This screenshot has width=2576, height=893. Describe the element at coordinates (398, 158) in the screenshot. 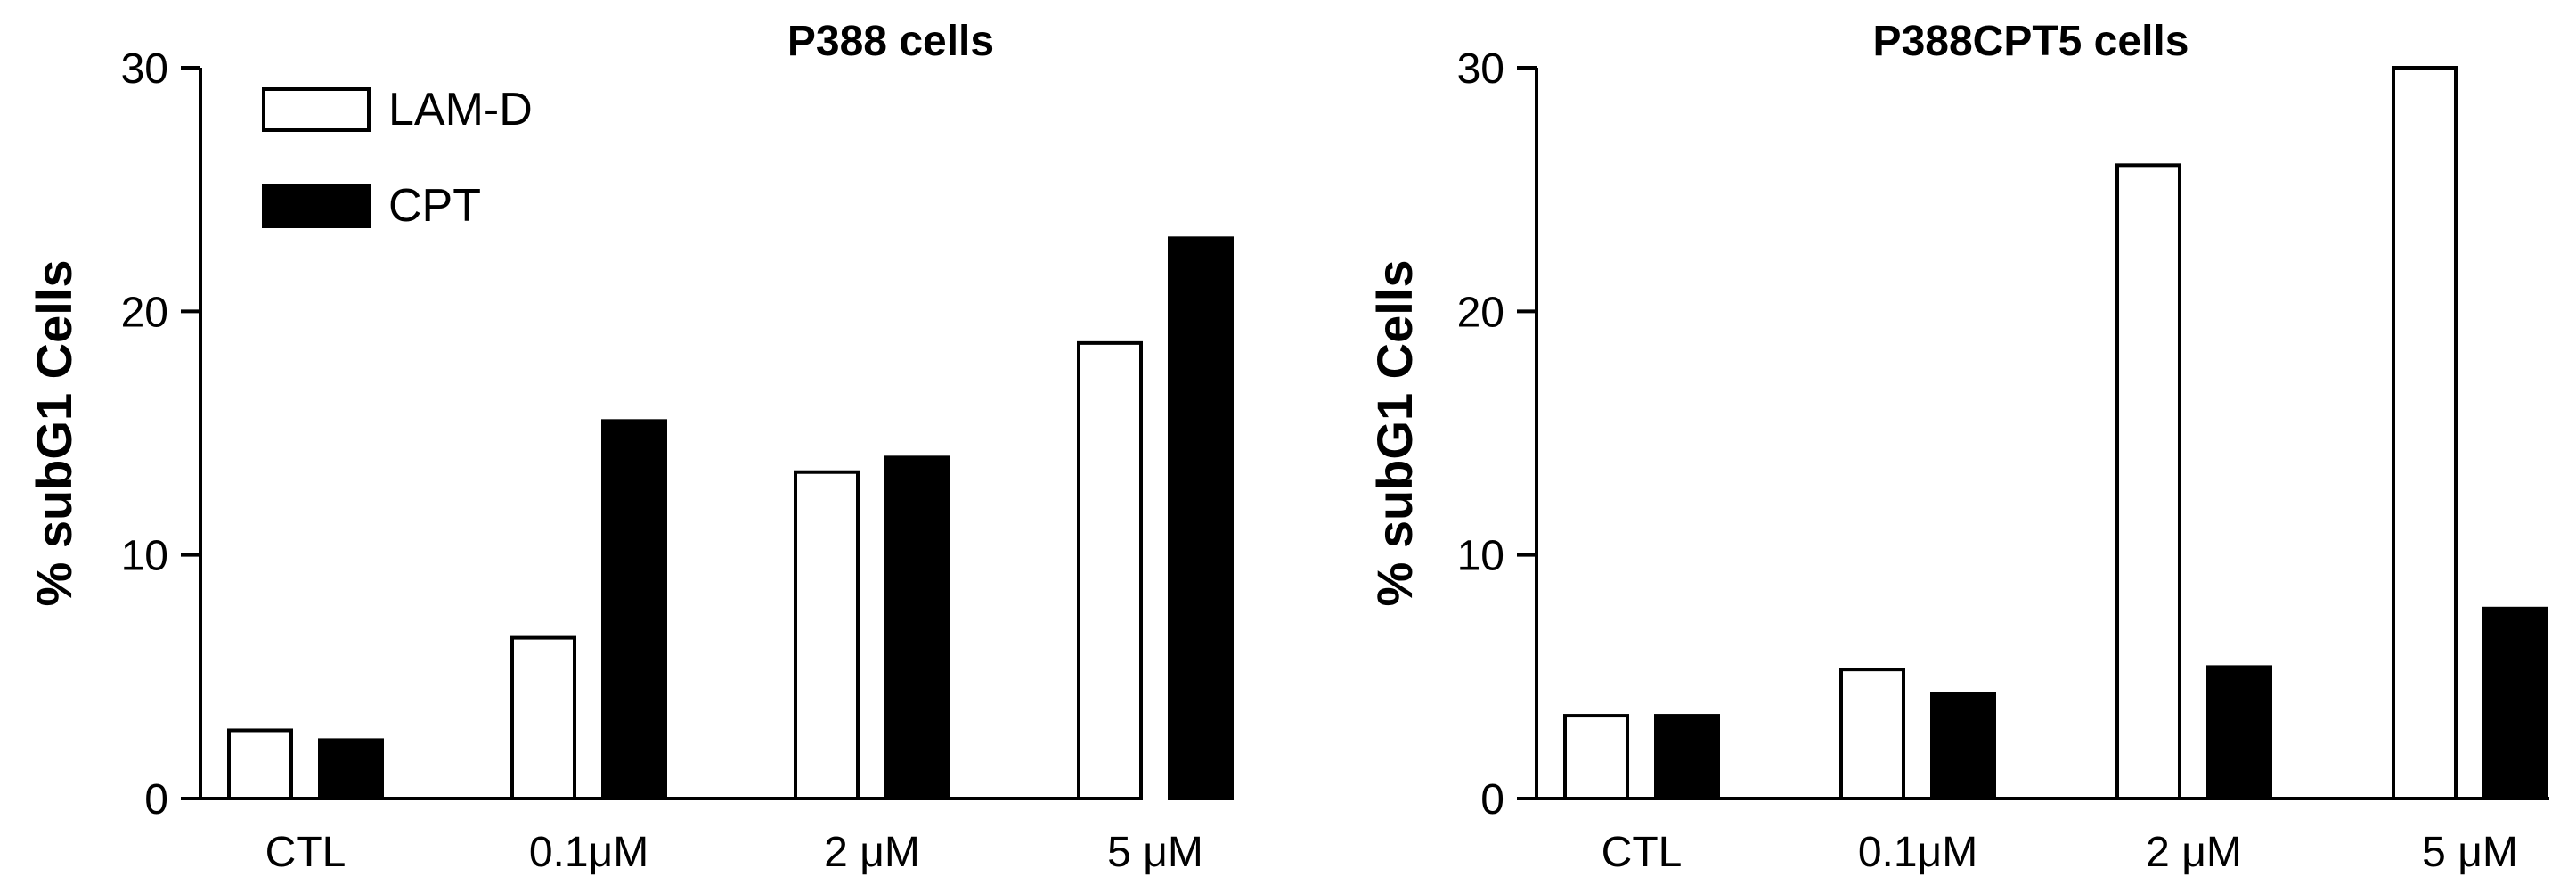

I see `legend: LAM-D CPT` at that location.